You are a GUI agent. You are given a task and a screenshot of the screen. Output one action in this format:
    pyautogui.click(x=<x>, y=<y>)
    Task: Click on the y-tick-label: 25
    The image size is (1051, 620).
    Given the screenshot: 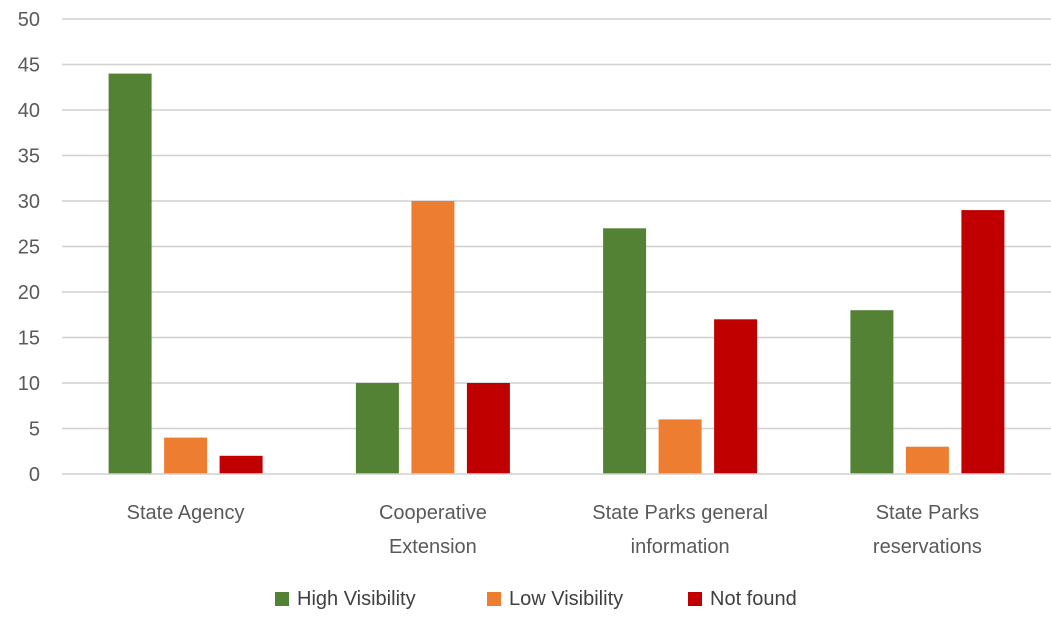 What is the action you would take?
    pyautogui.click(x=29, y=248)
    